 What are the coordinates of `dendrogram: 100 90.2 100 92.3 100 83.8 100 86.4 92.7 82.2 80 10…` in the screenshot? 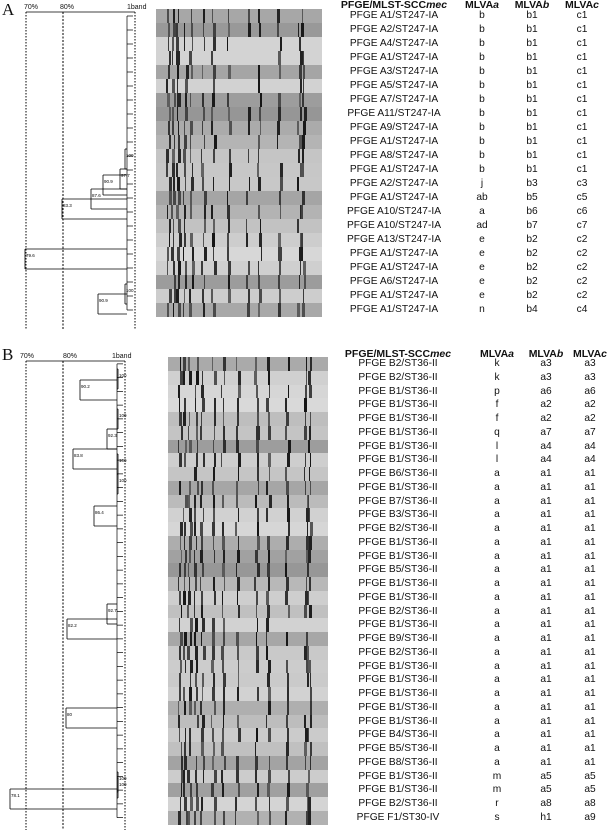 It's located at (68, 595).